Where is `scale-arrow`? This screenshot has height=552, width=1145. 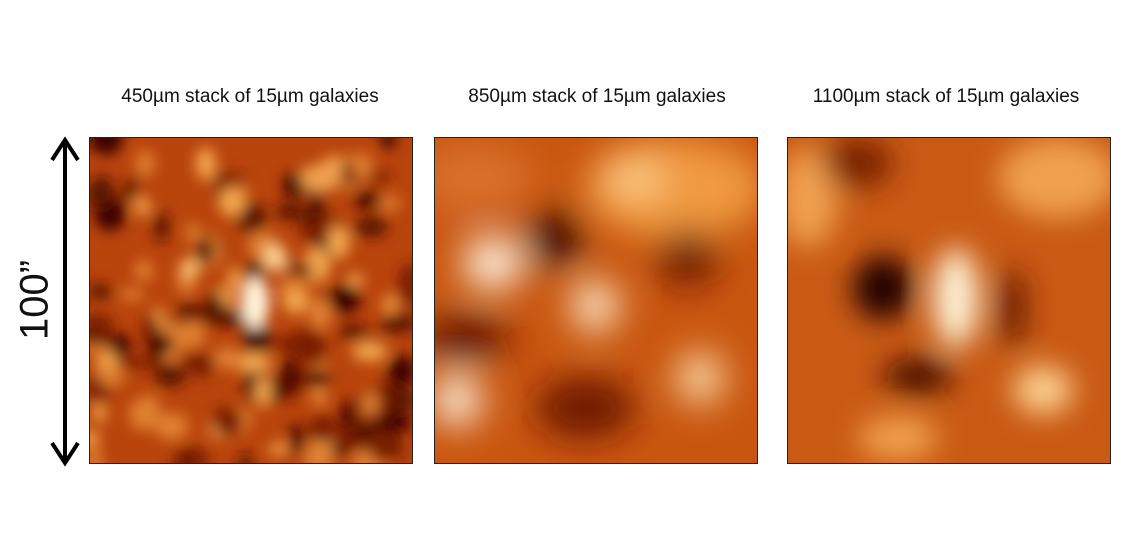 scale-arrow is located at coordinates (65, 301).